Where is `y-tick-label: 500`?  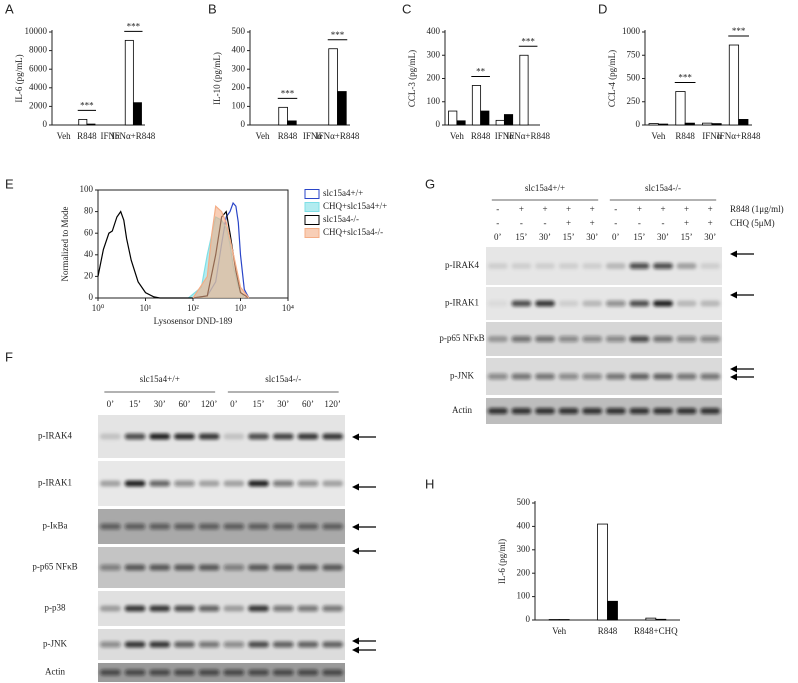 y-tick-label: 500 is located at coordinates (634, 78).